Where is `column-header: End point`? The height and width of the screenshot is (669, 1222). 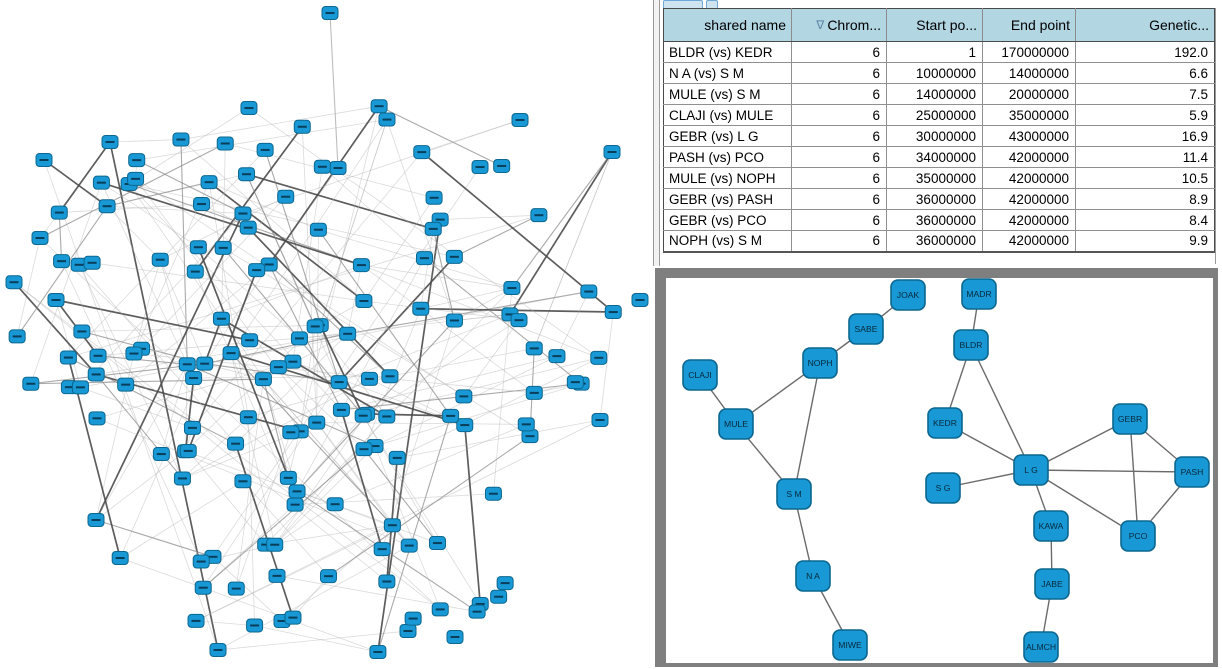 column-header: End point is located at coordinates (1029, 25).